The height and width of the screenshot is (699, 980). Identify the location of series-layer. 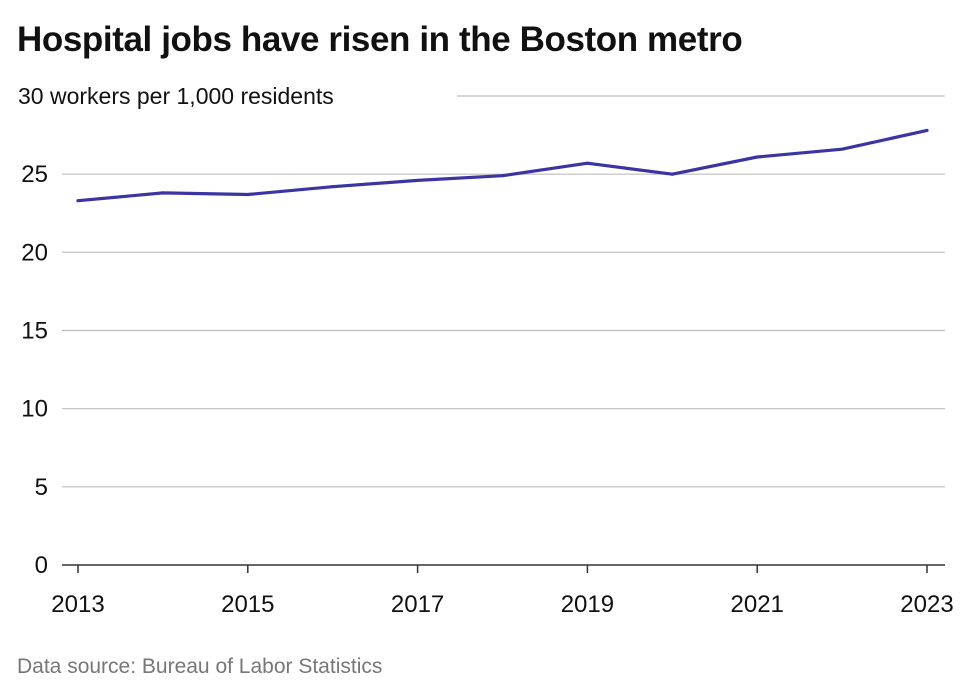
(502, 165).